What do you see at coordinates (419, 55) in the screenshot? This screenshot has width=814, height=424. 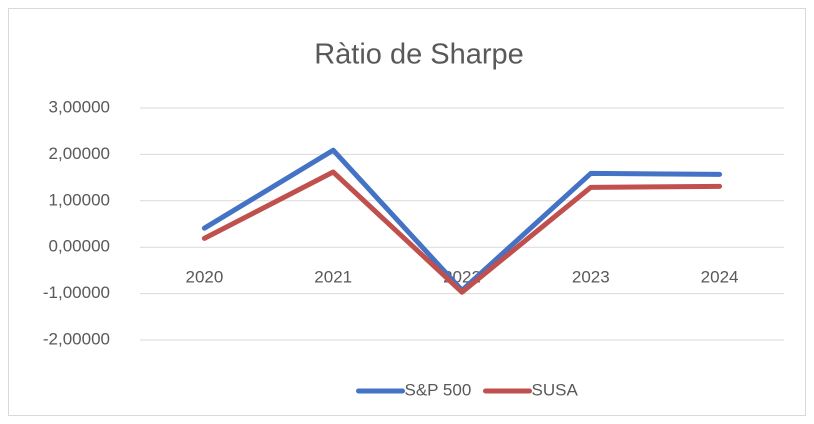 I see `chart-title: Ràtio de Sharpe` at bounding box center [419, 55].